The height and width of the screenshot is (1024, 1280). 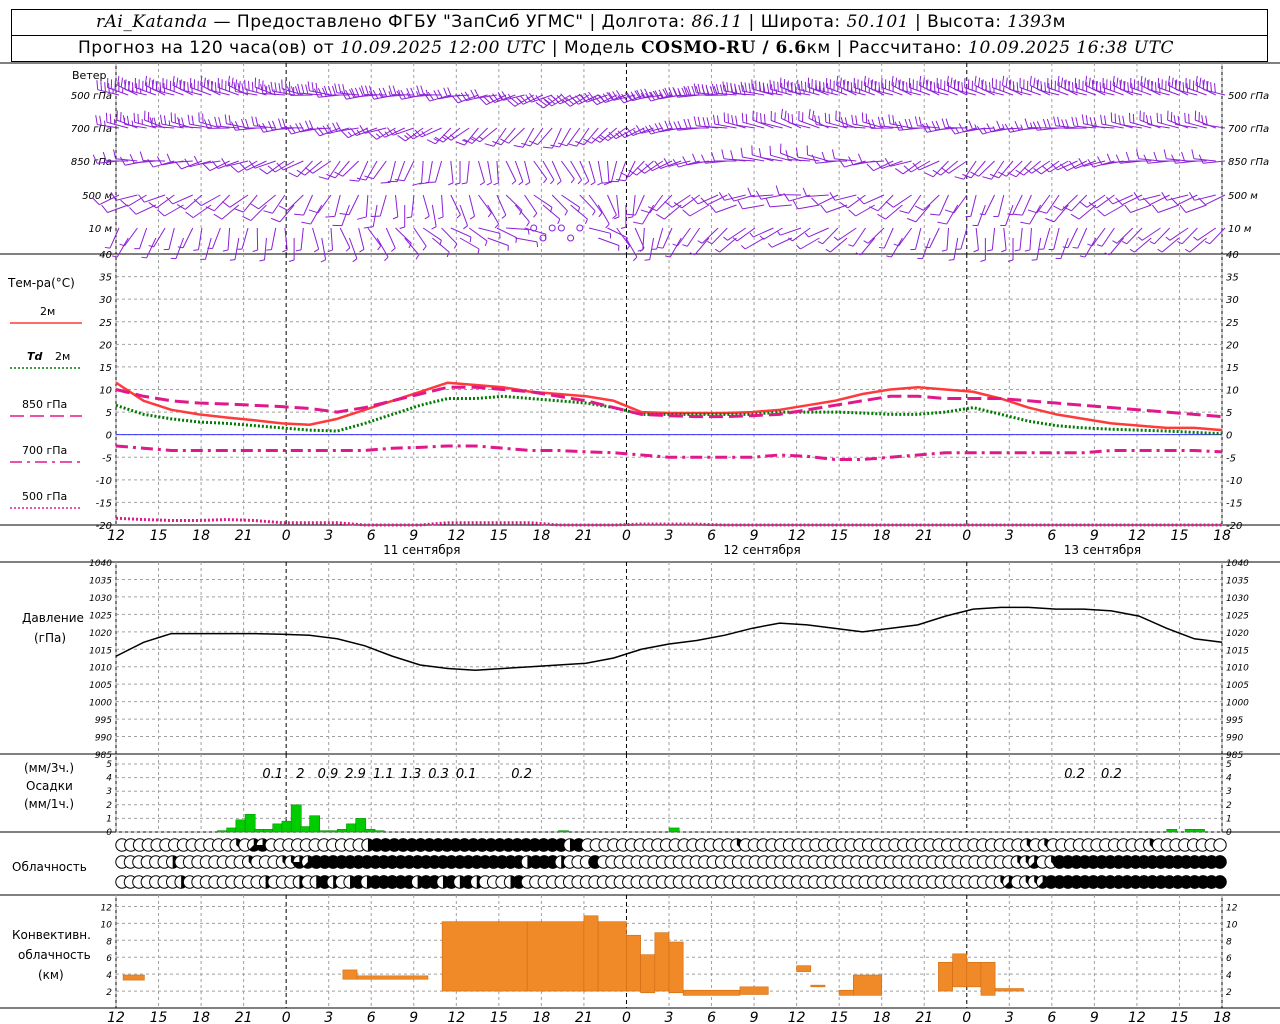 What do you see at coordinates (1220, 862) in the screenshot?
I see `cloud-fill-full` at bounding box center [1220, 862].